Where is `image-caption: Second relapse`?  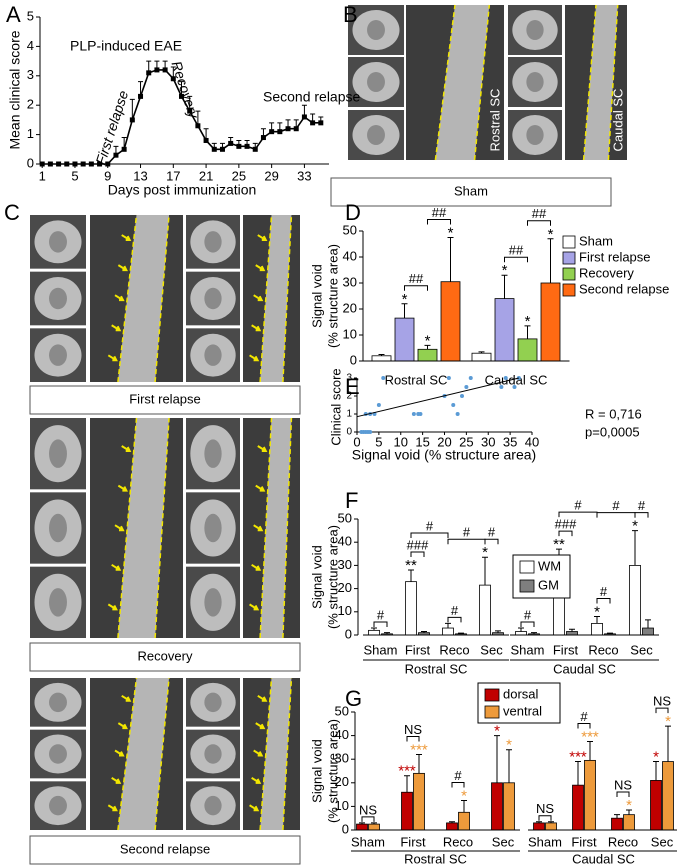 image-caption: Second relapse is located at coordinates (165, 848).